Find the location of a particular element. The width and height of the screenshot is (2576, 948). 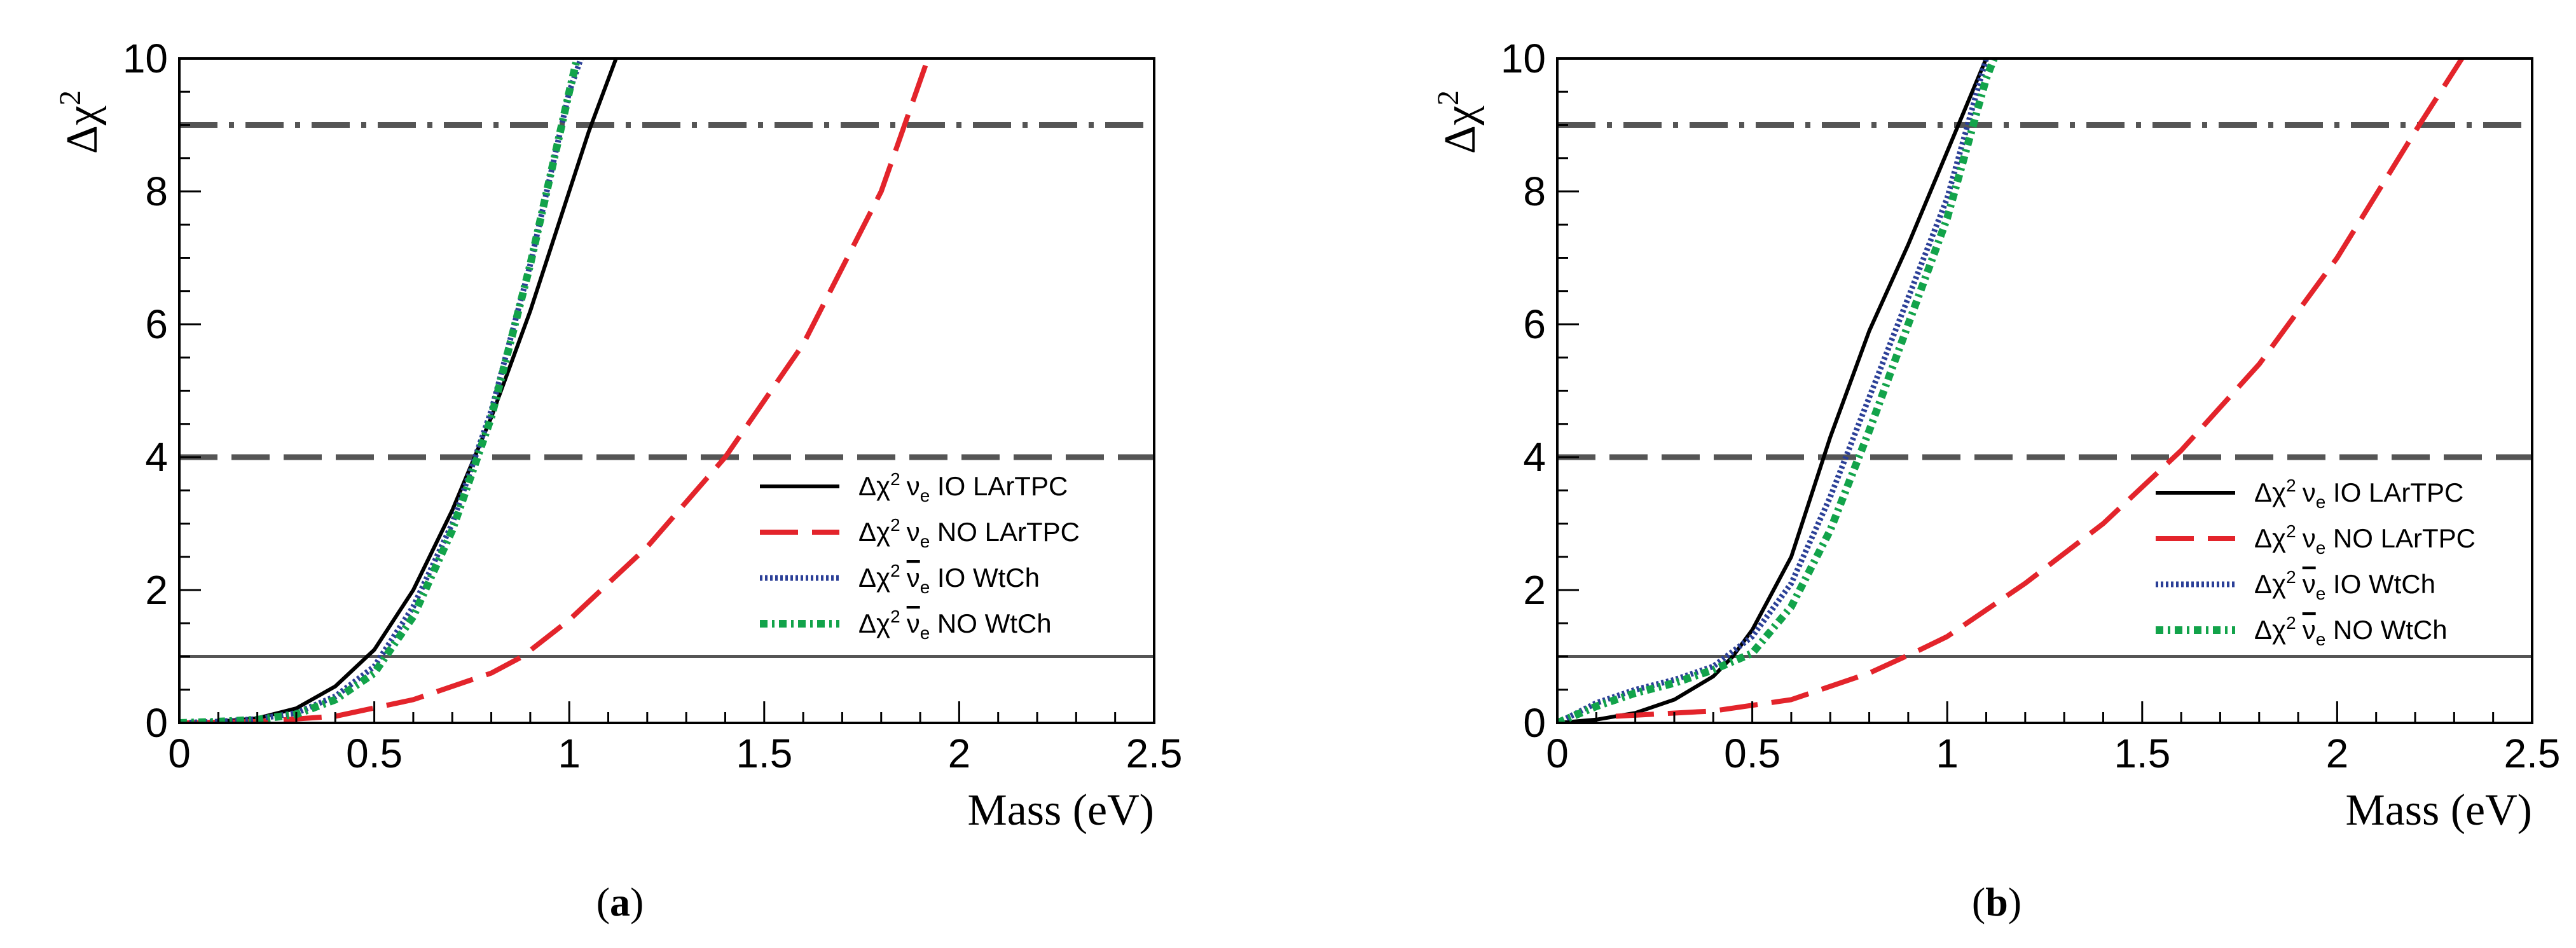

panel-caption: (b) is located at coordinates (1997, 901).